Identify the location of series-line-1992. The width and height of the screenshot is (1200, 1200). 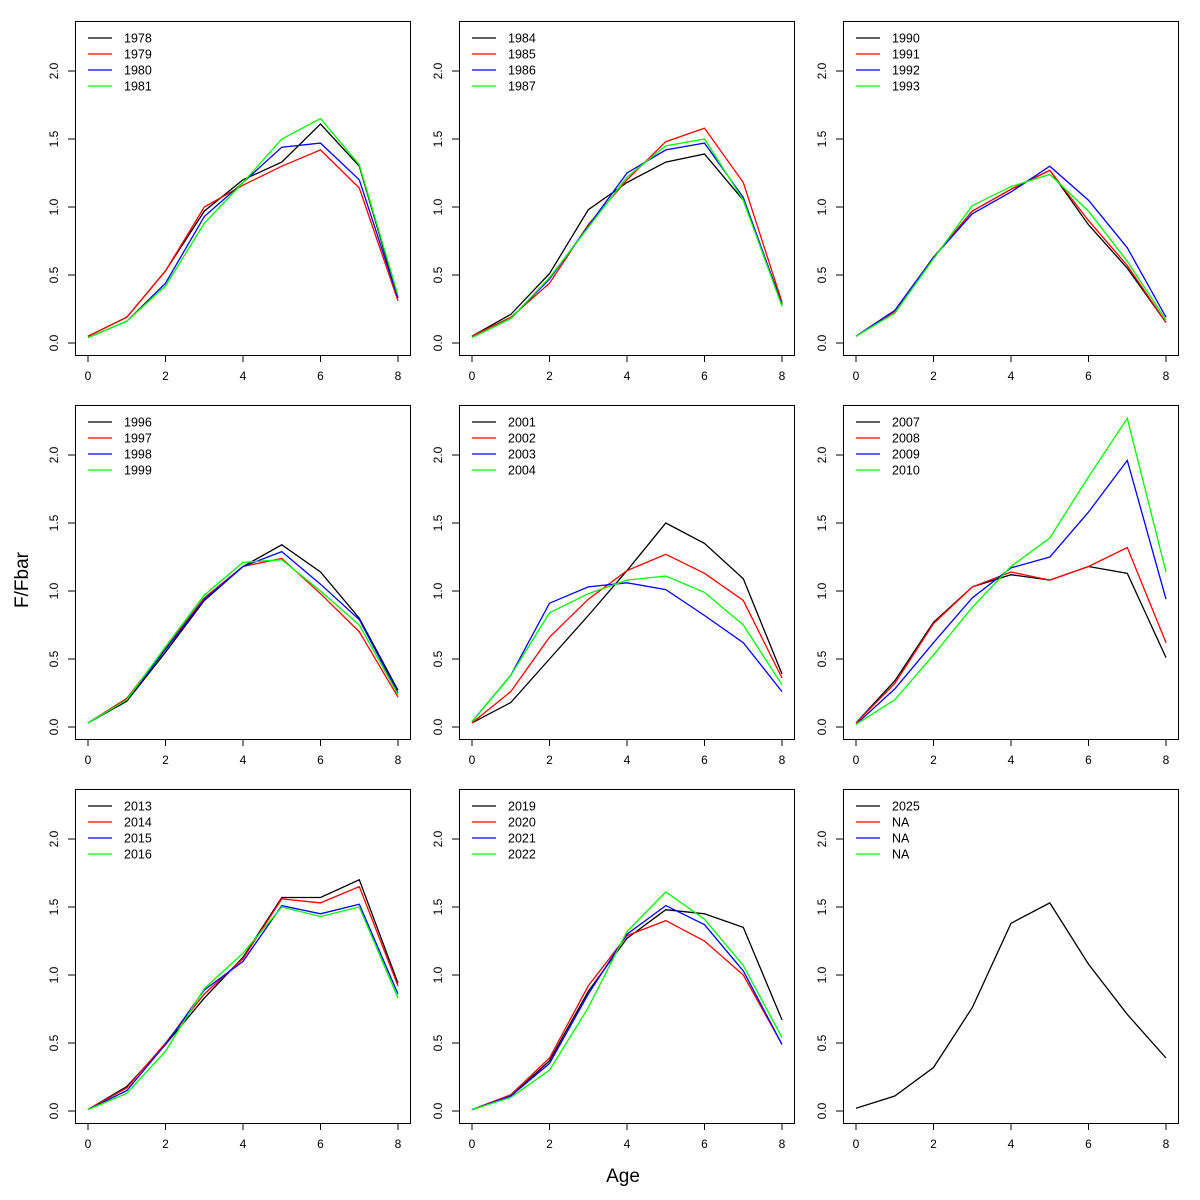
(1011, 251).